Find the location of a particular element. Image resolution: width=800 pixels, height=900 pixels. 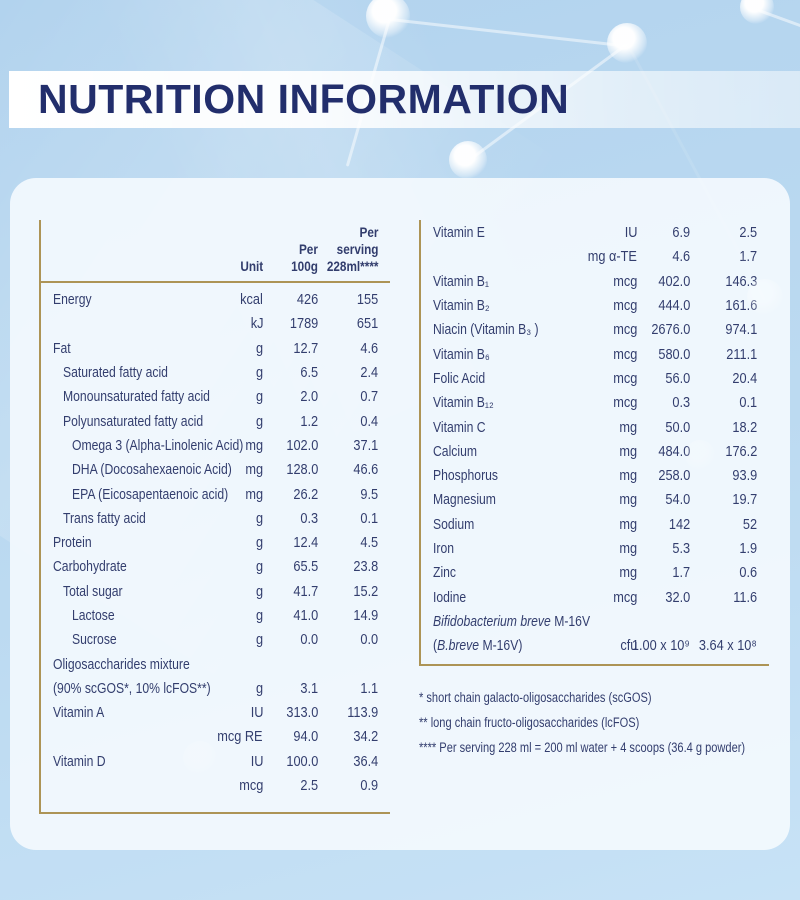

table-row: Magnesium mg 54.0 19.7 is located at coordinates (595, 500).